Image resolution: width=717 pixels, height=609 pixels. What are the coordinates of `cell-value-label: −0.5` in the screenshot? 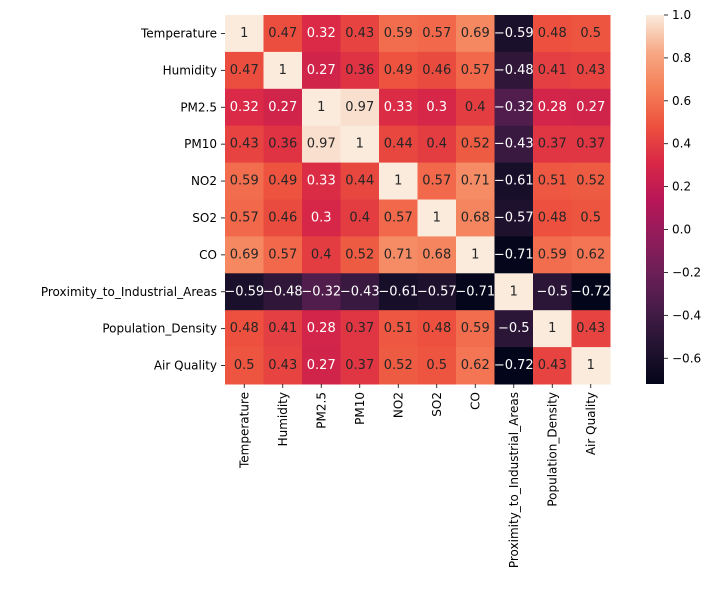 It's located at (514, 328).